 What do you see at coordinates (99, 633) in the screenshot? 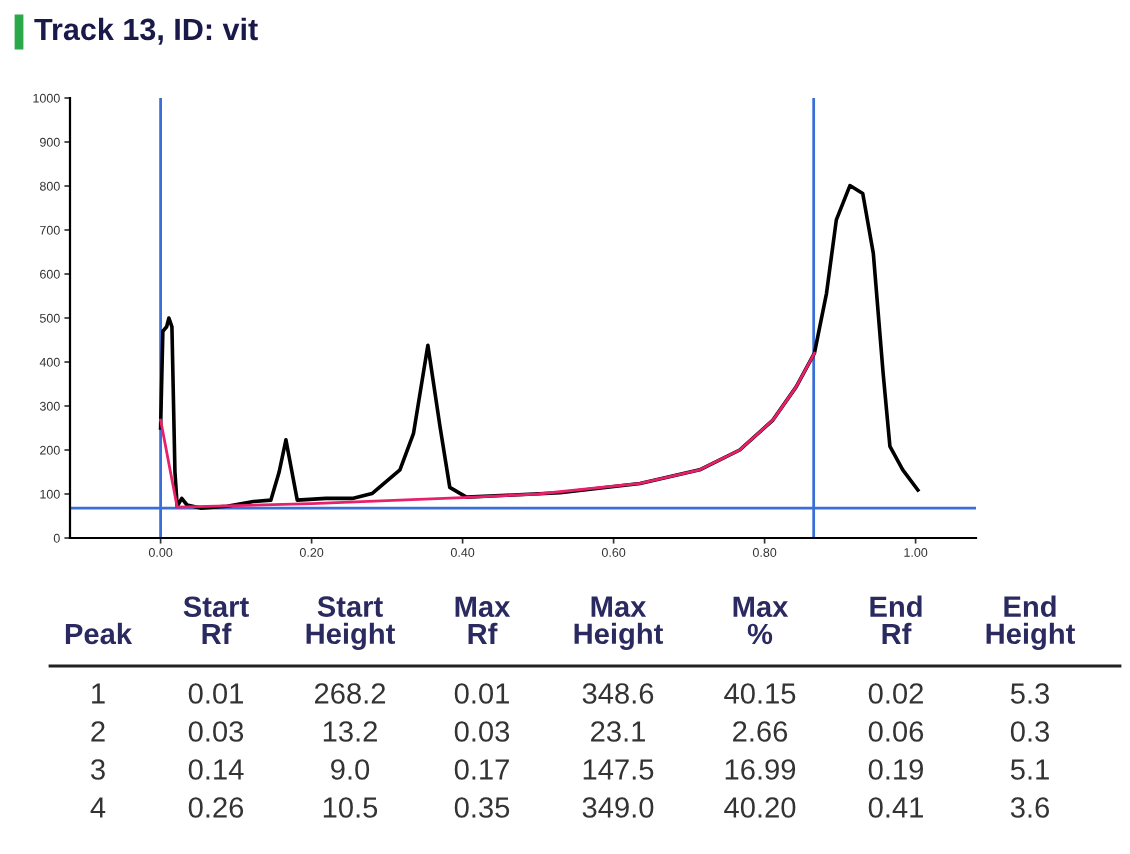
I see `text: Peak` at bounding box center [99, 633].